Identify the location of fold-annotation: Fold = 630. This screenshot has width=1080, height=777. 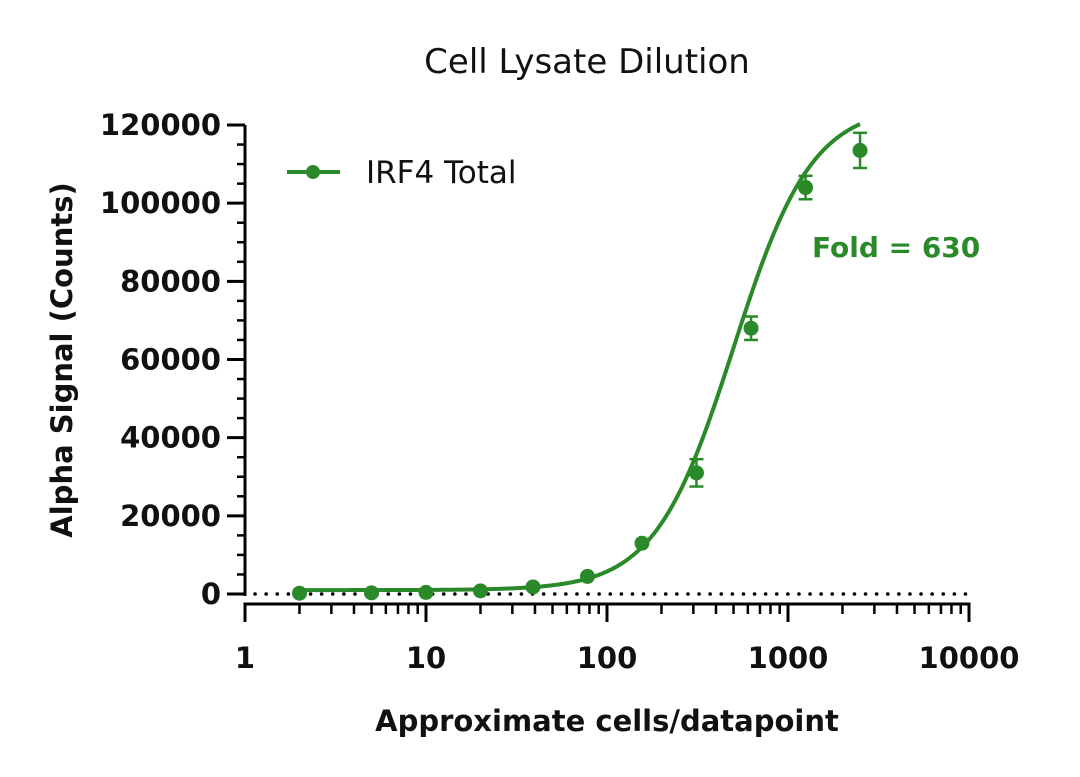
(896, 247).